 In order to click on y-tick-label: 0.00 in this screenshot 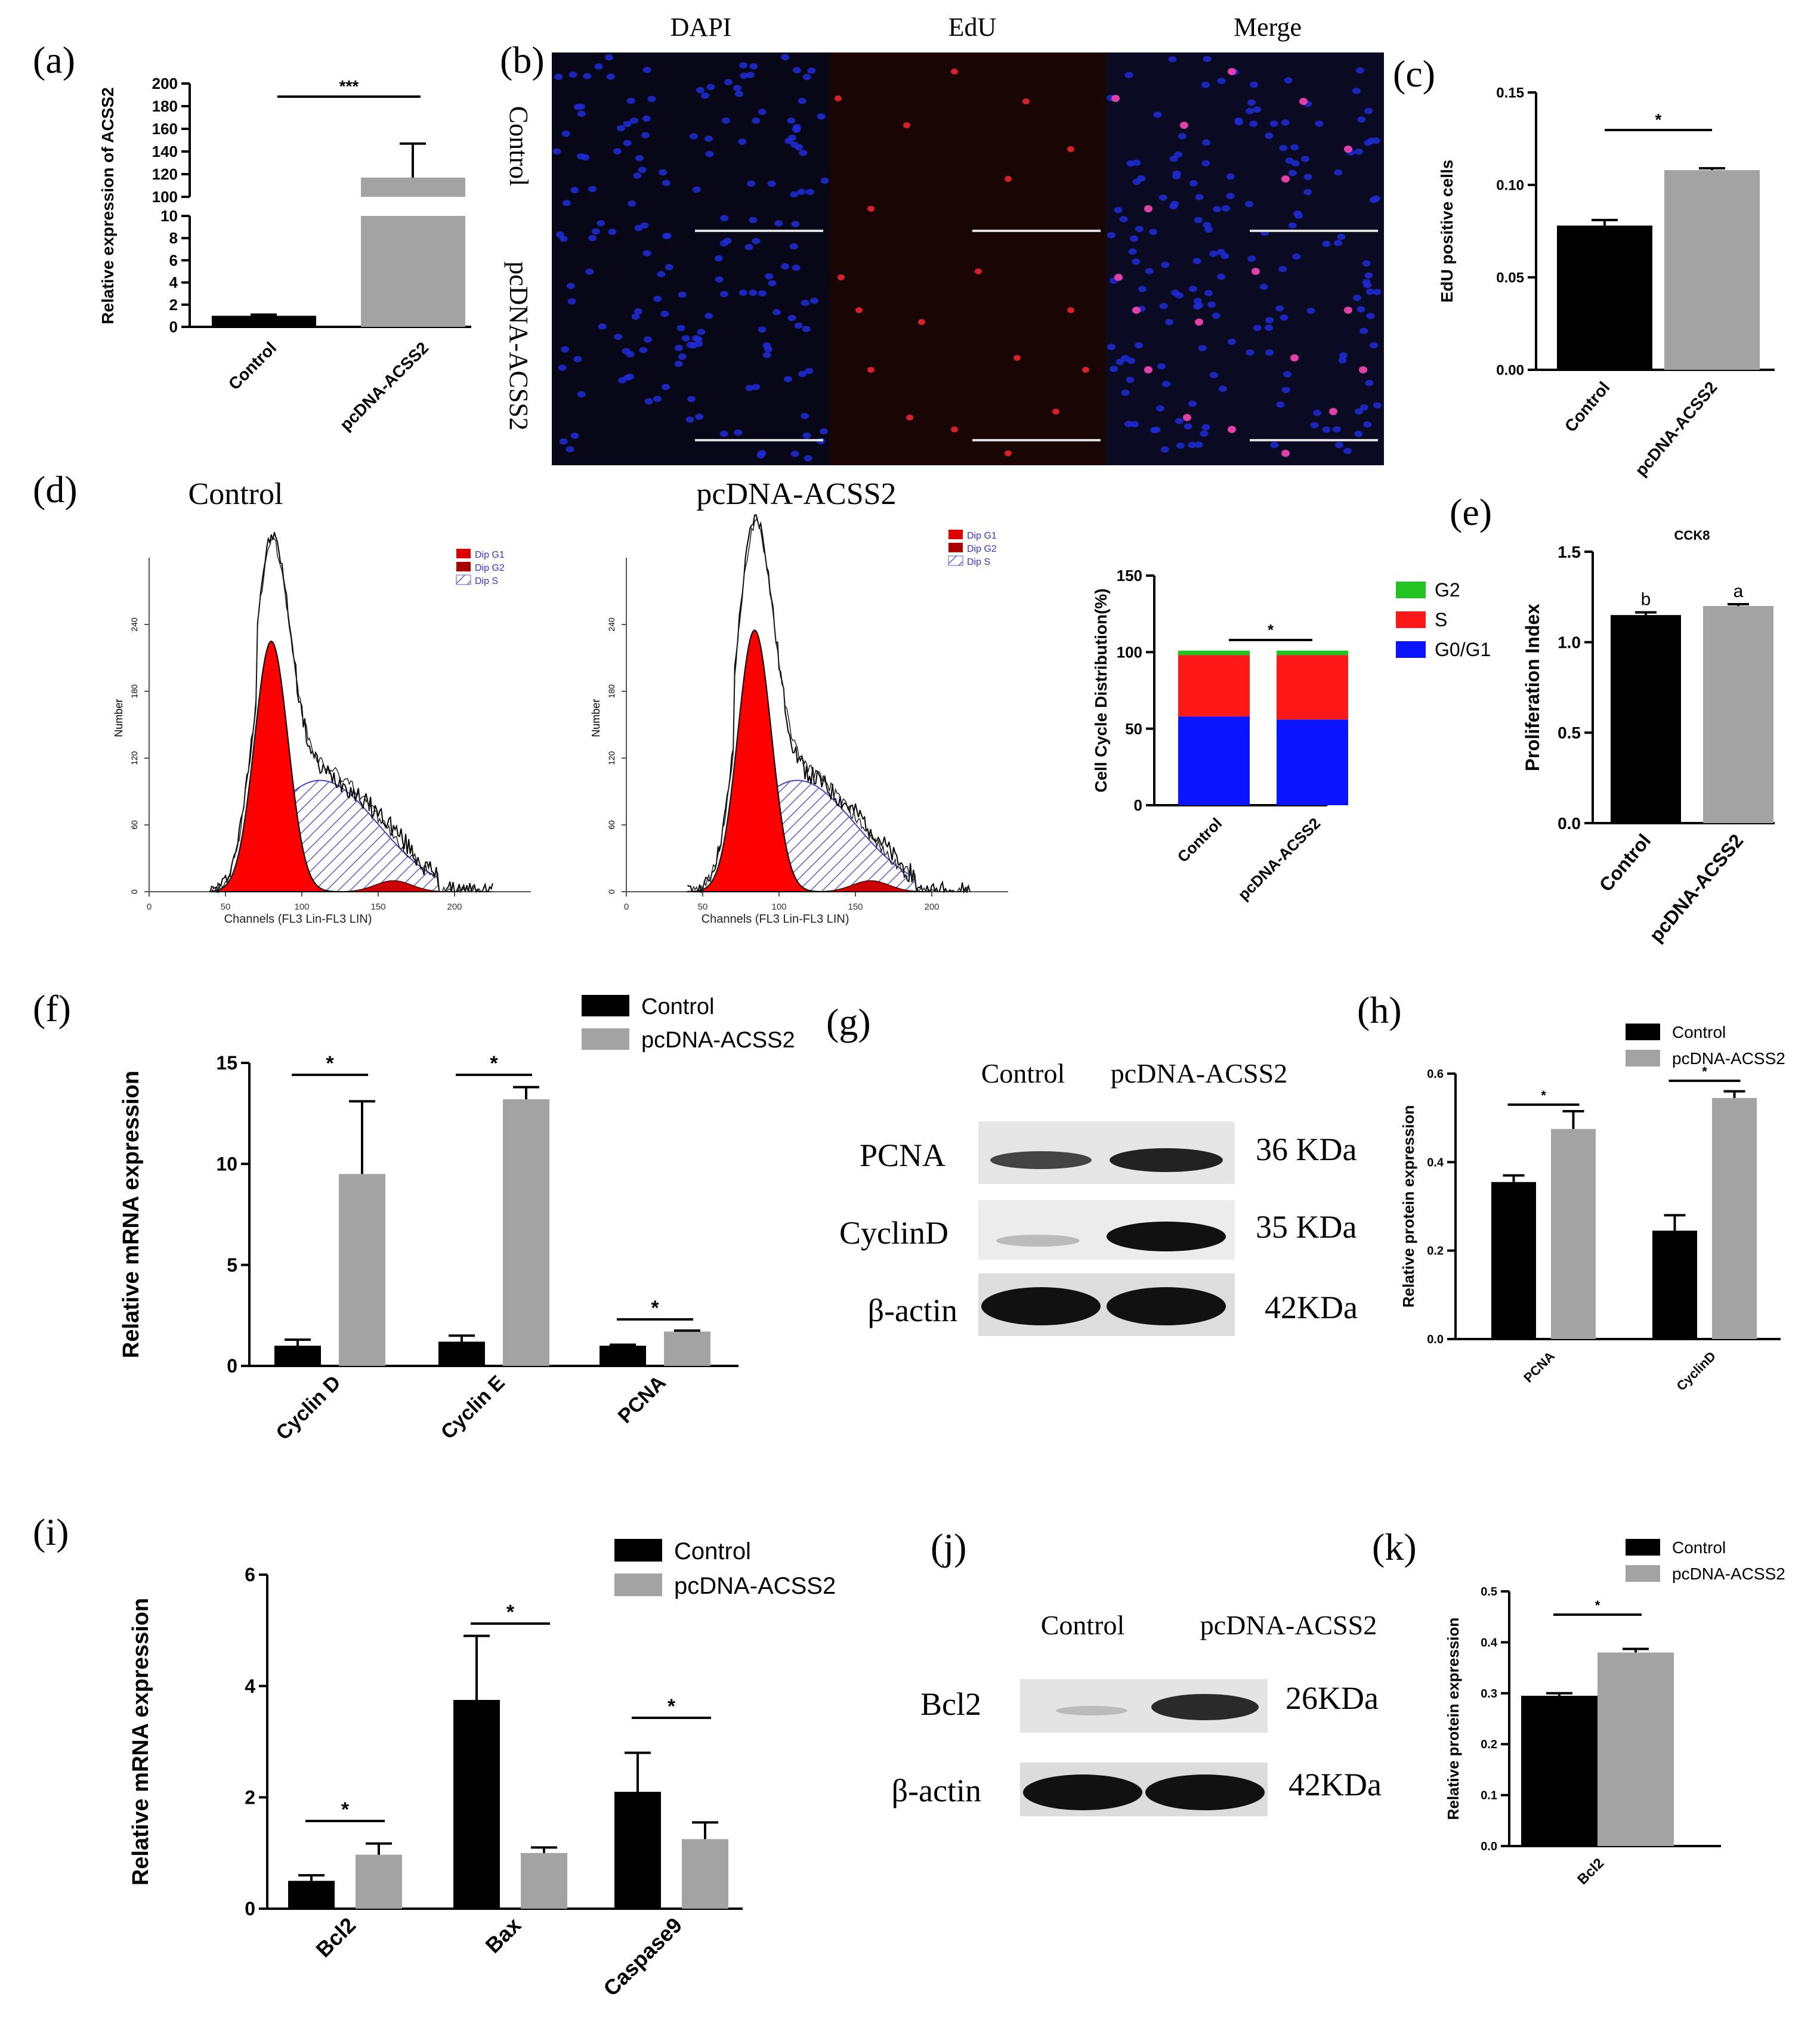, I will do `click(1510, 370)`.